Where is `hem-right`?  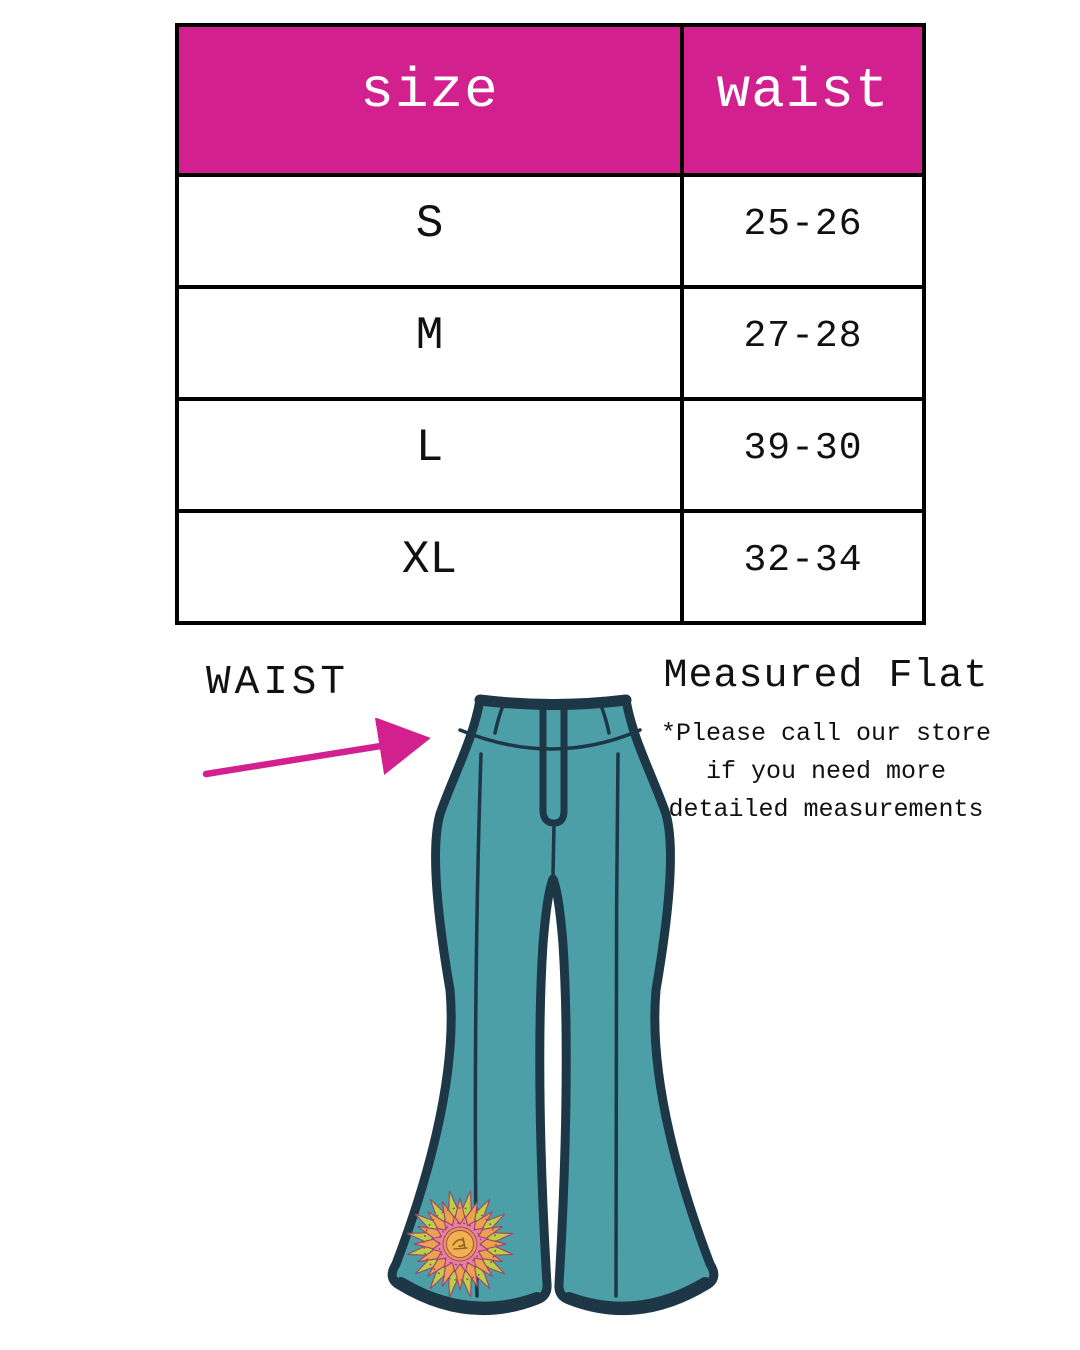 hem-right is located at coordinates (637, 1295).